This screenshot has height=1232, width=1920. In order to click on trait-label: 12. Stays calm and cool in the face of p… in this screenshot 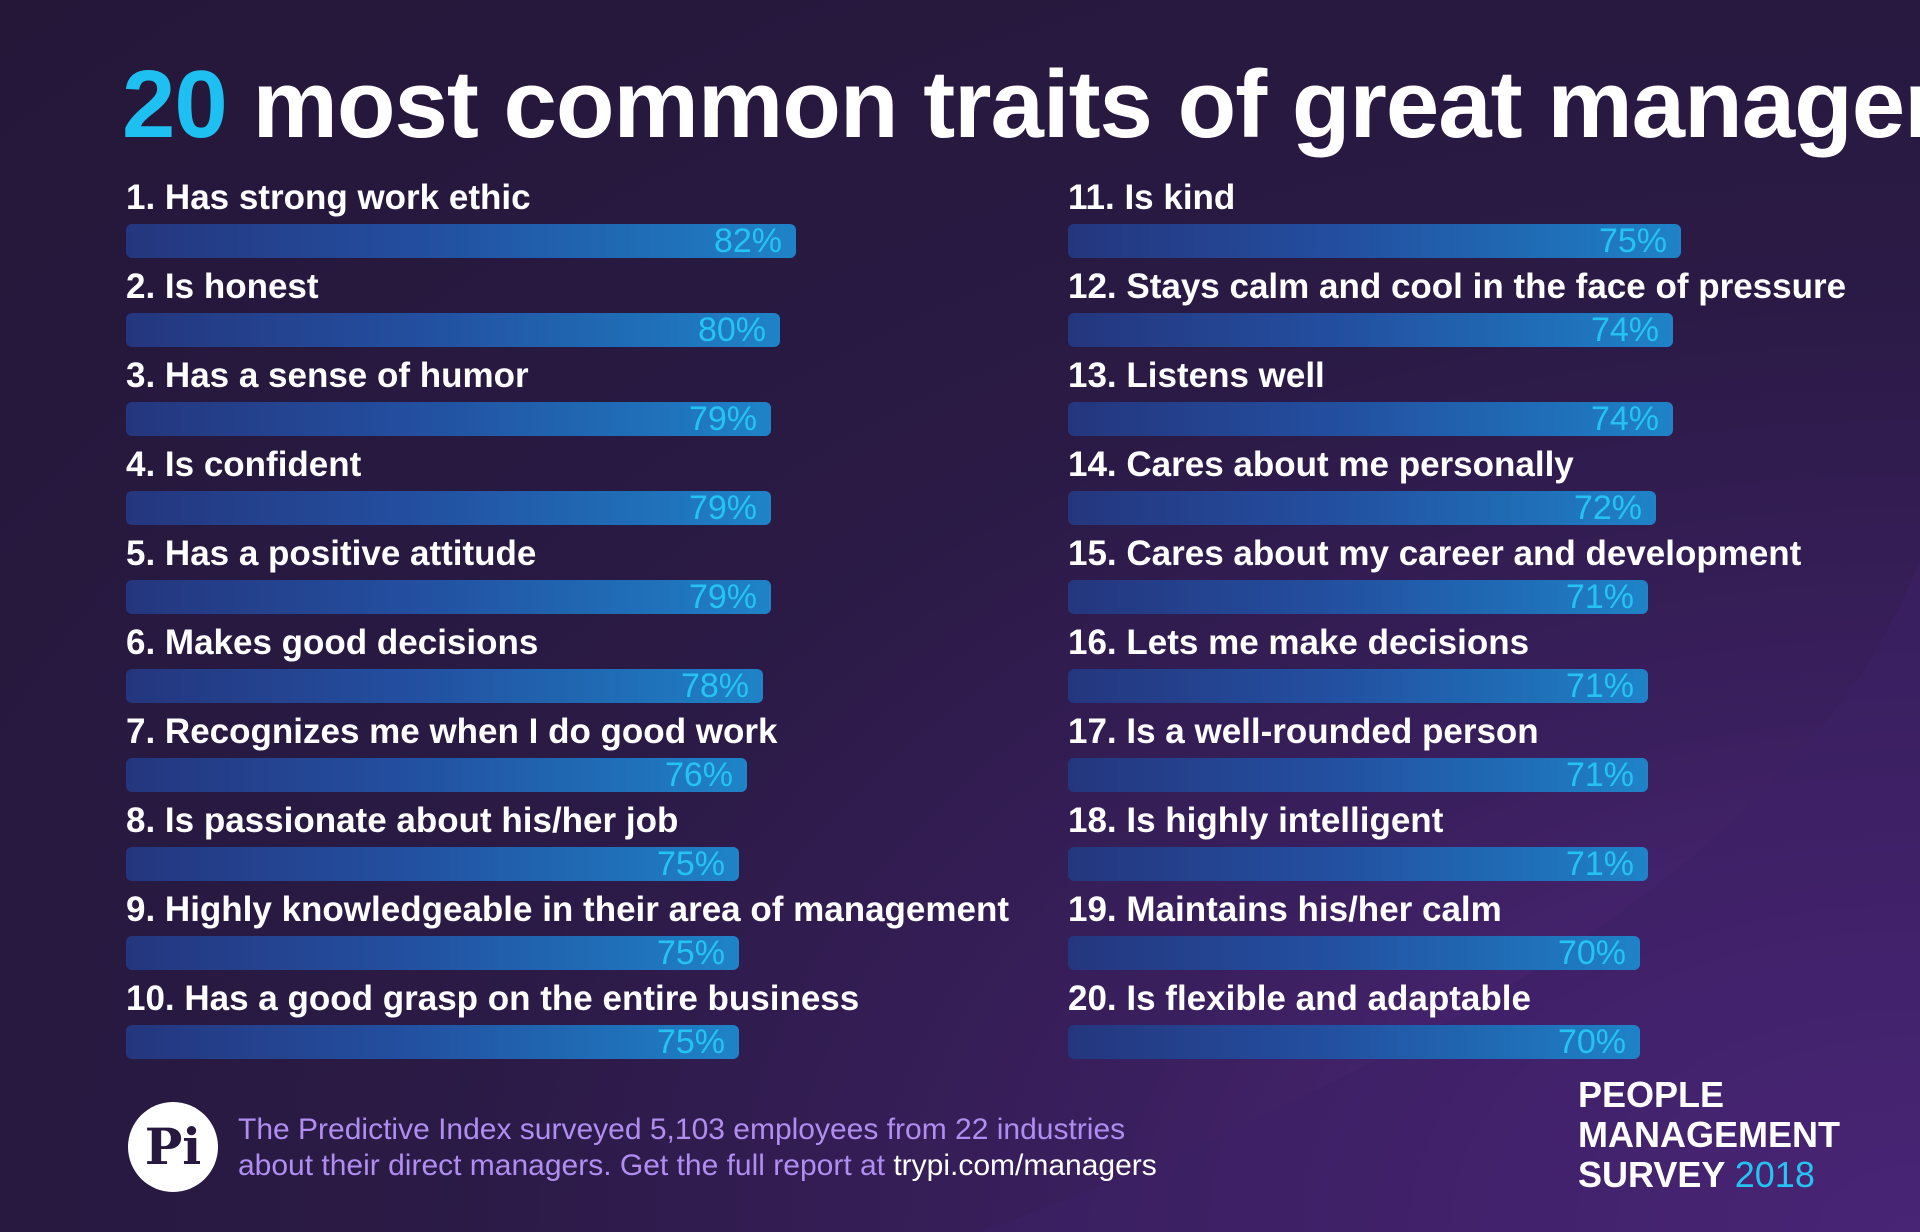, I will do `click(1457, 286)`.